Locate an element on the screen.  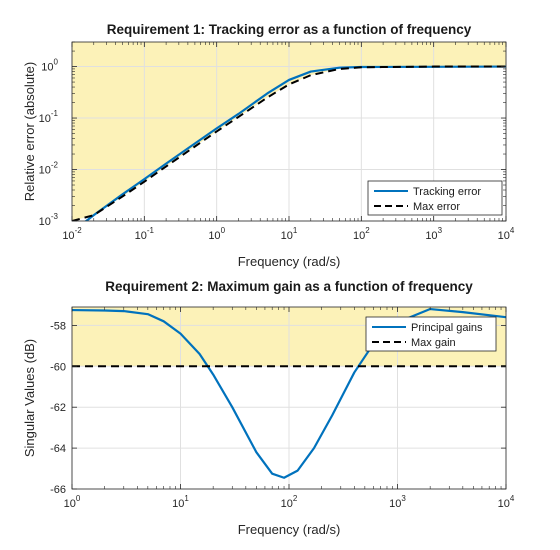
x-tick-label: 10⁻¹ is located at coordinates (145, 234).